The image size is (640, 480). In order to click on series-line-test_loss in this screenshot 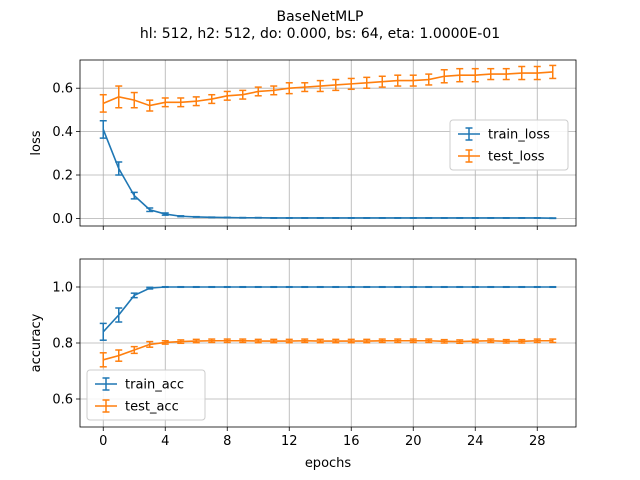, I will do `click(327, 89)`.